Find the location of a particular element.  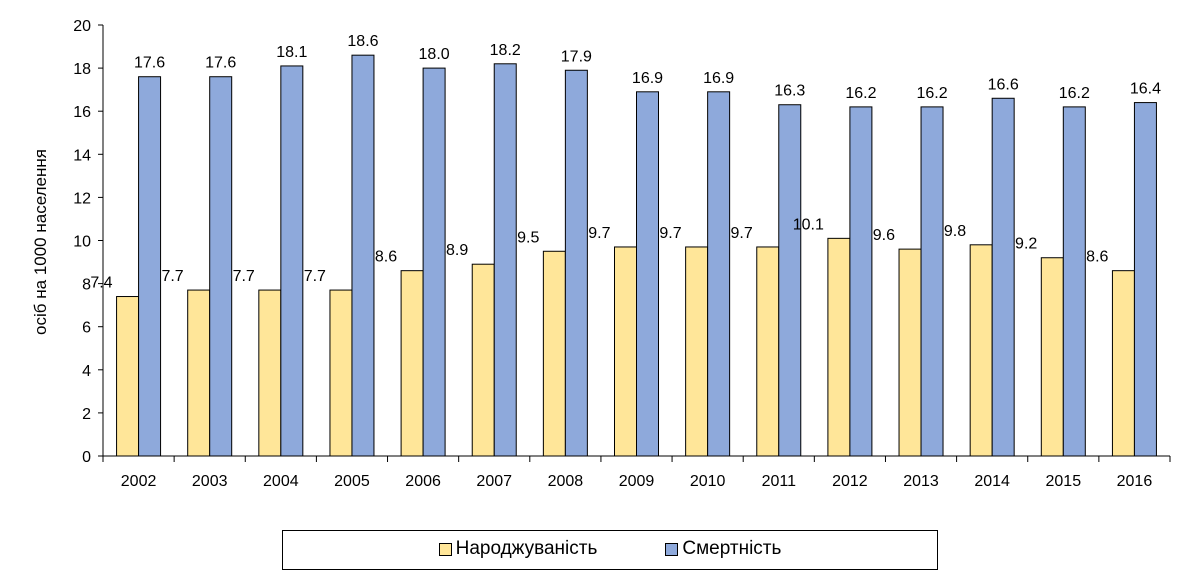

y-tick-label: 20 is located at coordinates (82, 26).